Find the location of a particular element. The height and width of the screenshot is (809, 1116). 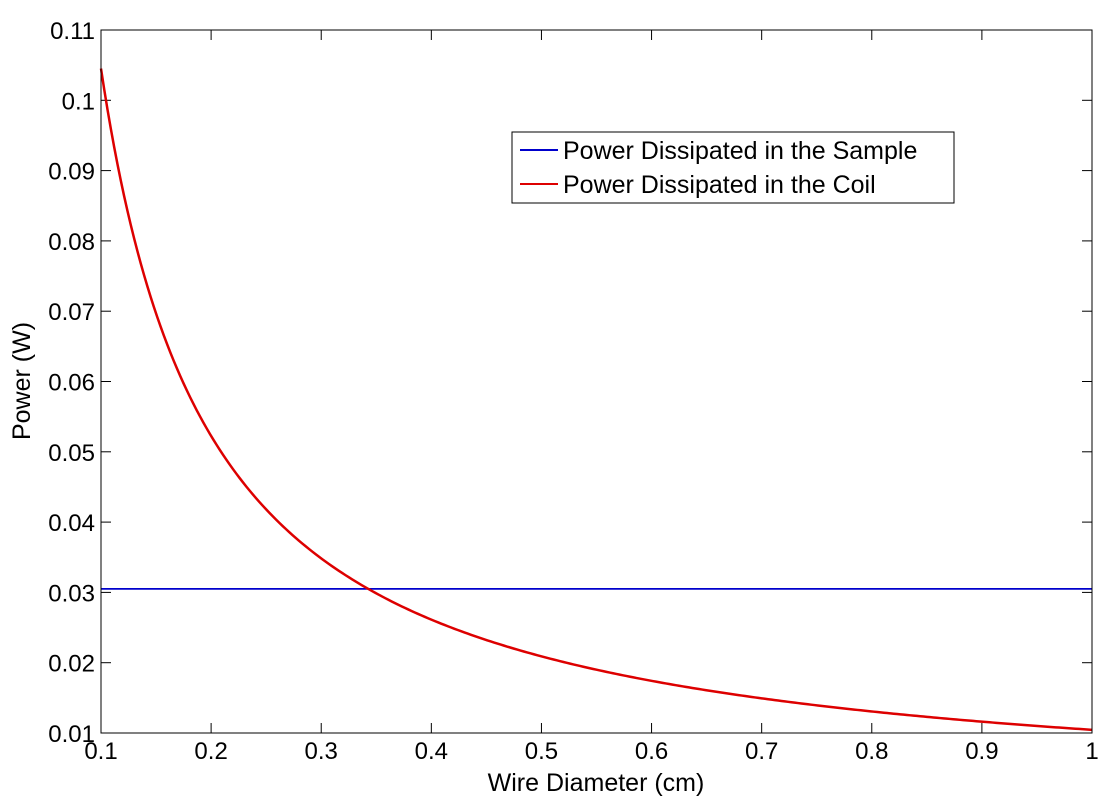

y-tick-label: 0.08 is located at coordinates (71, 242).